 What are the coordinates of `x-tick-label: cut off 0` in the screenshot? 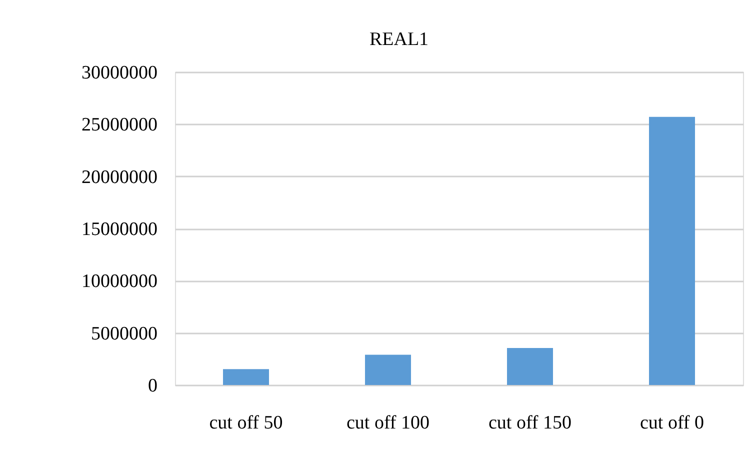 It's located at (672, 423).